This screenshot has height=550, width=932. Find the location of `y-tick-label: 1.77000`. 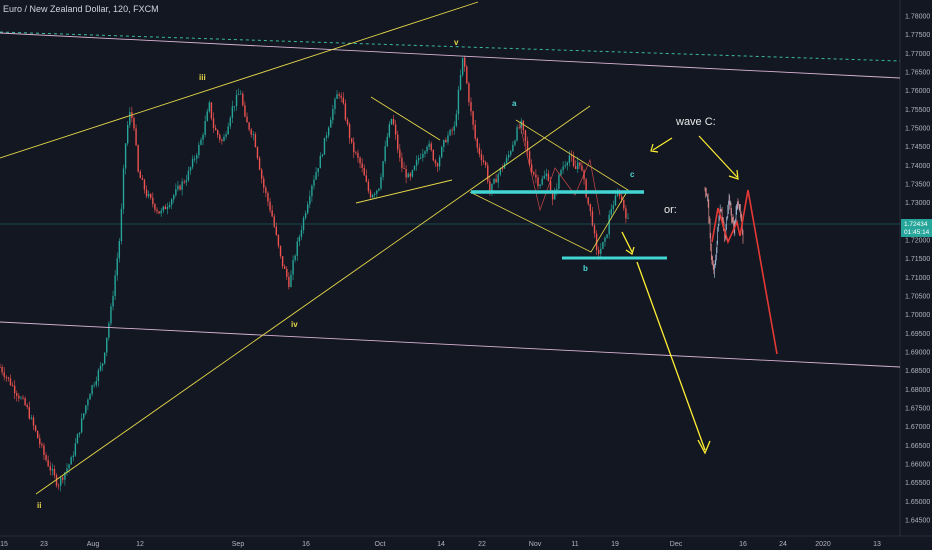

y-tick-label: 1.77000 is located at coordinates (917, 54).